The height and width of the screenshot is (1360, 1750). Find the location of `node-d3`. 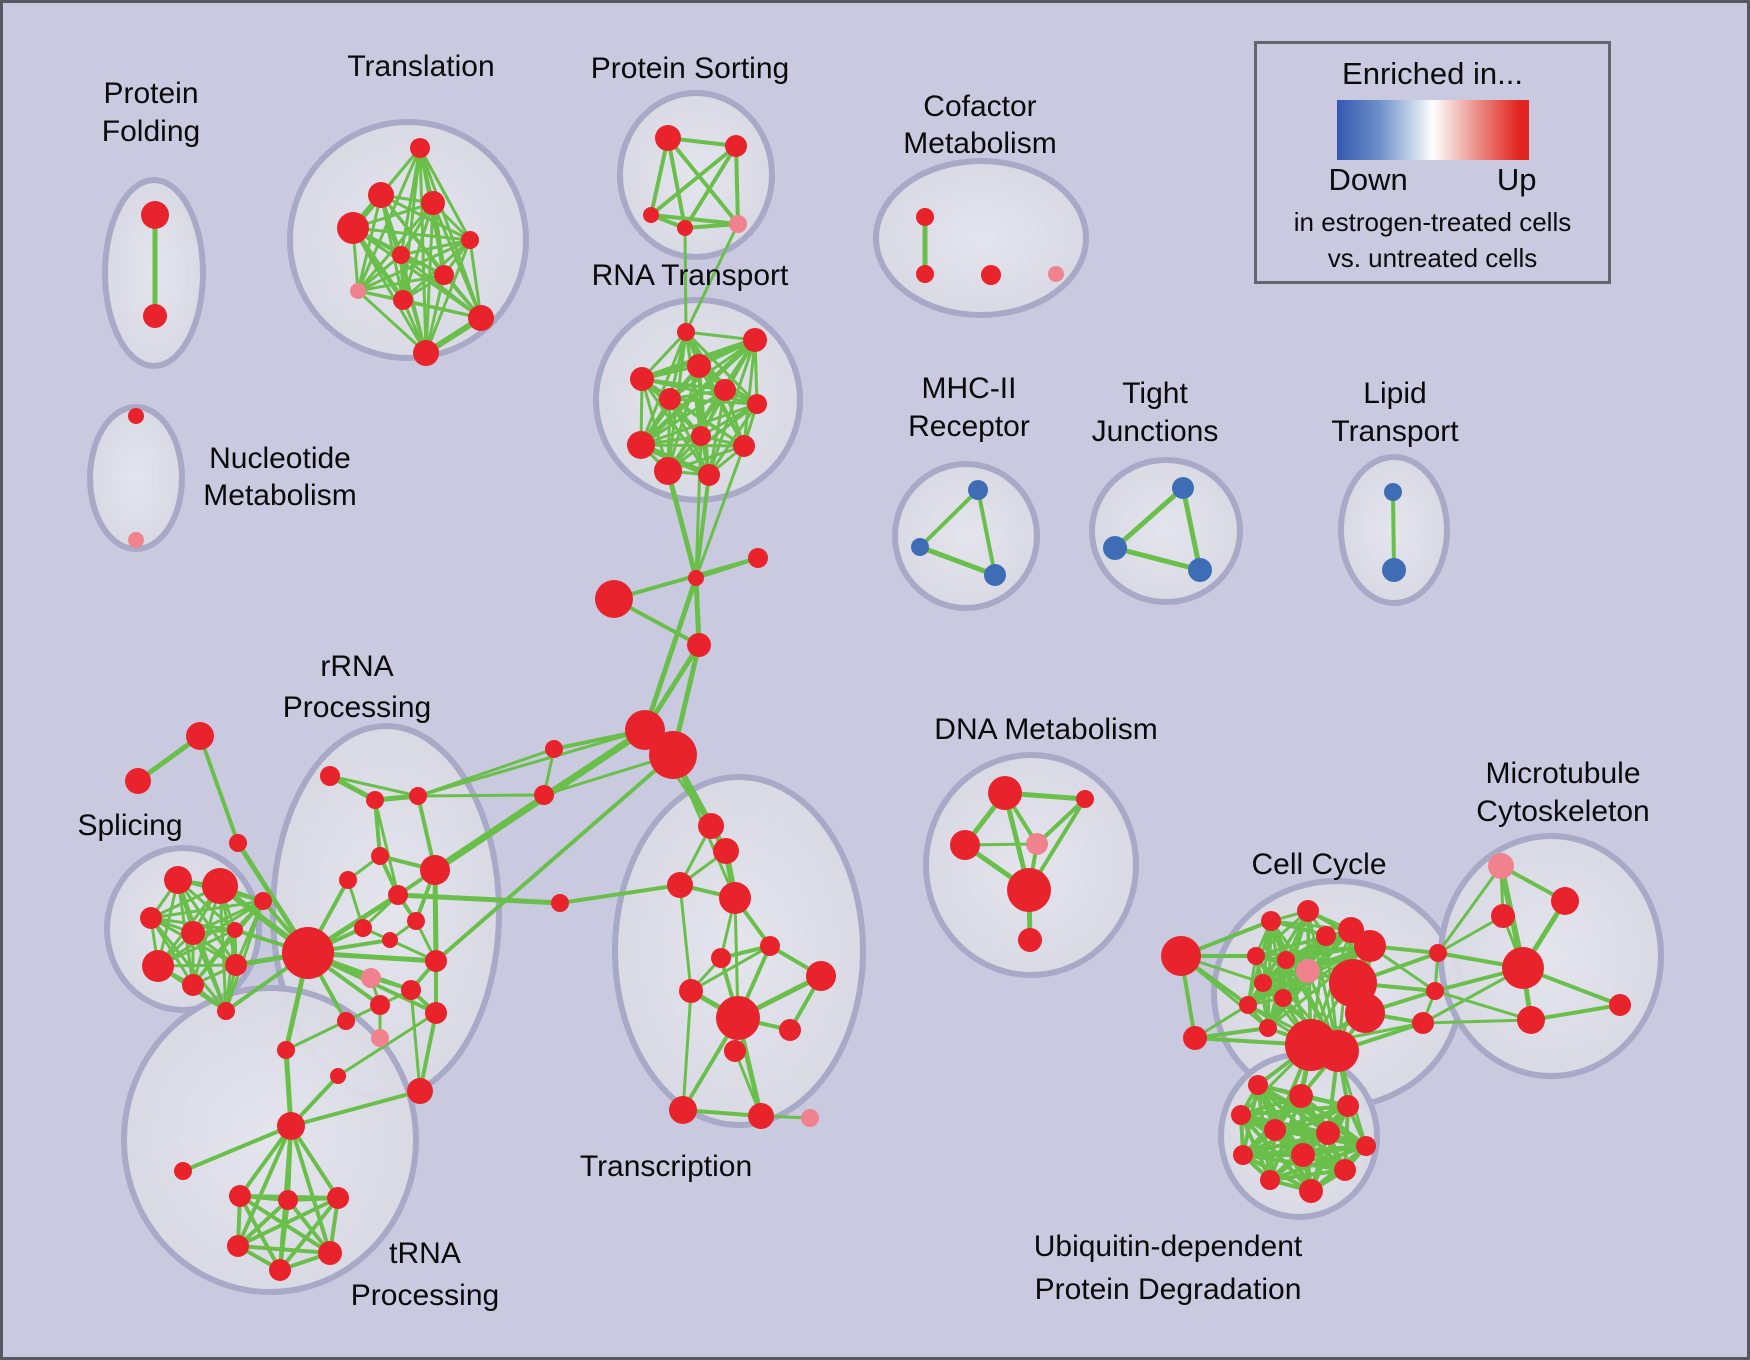

node-d3 is located at coordinates (965, 845).